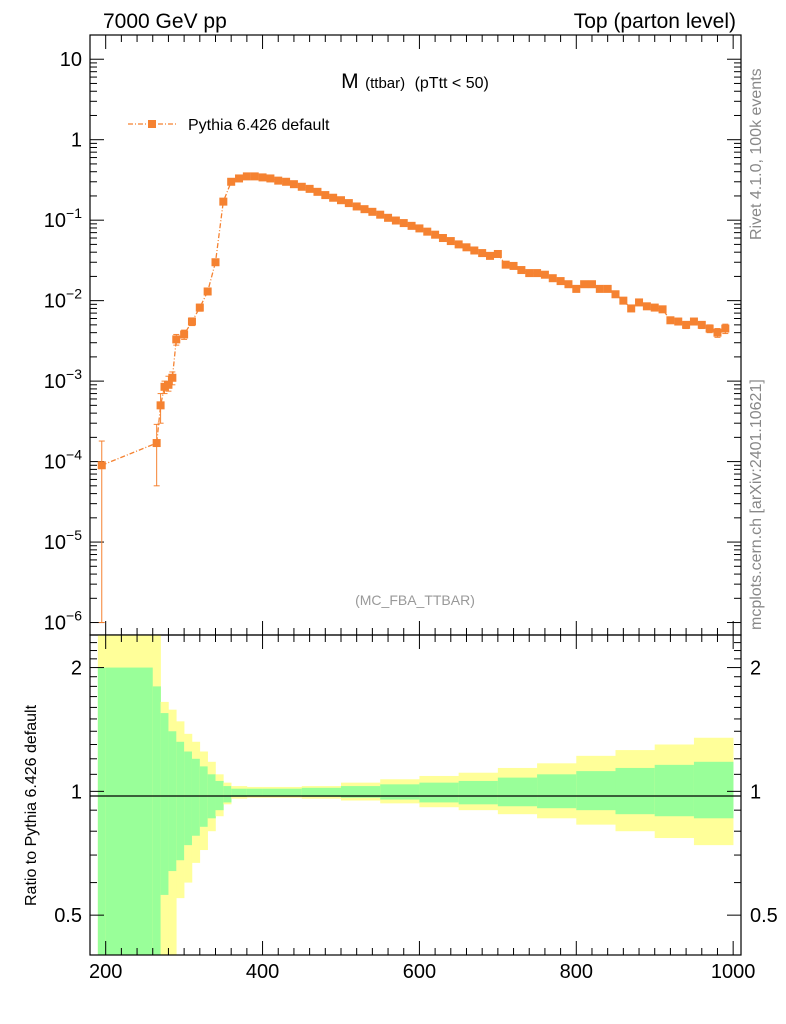  I want to click on ratio-y-axis-label: Ratio to Pythia 6.426 default, so click(31, 805).